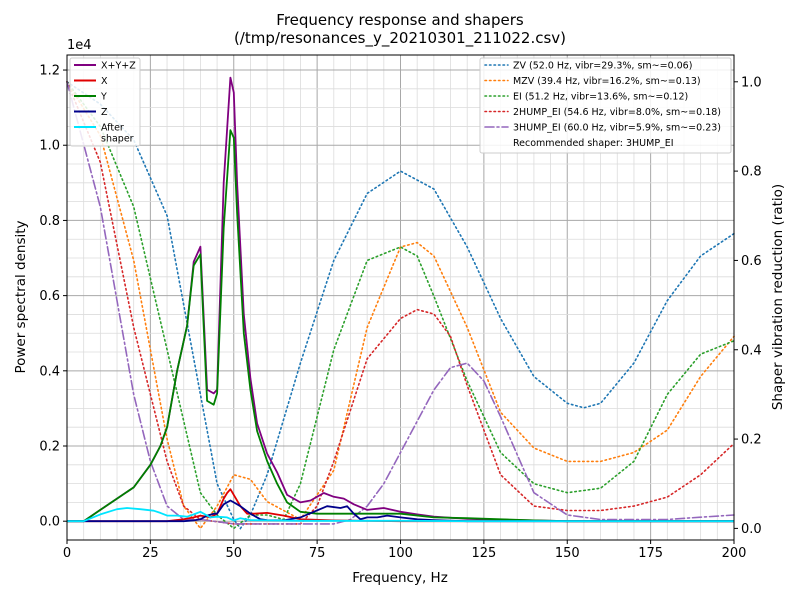 This screenshot has width=800, height=600. What do you see at coordinates (49, 221) in the screenshot?
I see `y-tick-label: 0.8` at bounding box center [49, 221].